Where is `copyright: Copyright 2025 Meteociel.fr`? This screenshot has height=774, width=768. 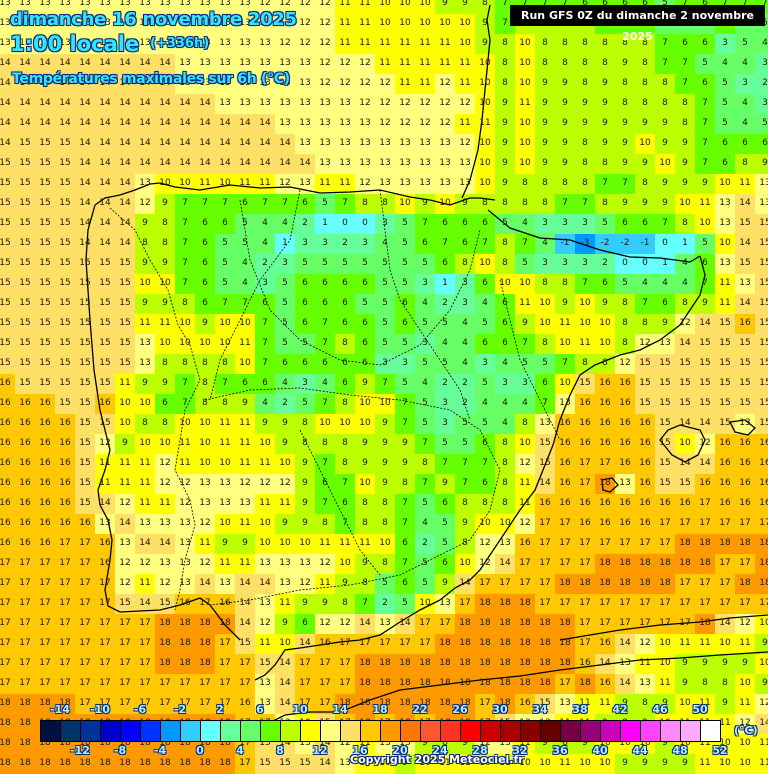 copyright: Copyright 2025 Meteociel.fr is located at coordinates (437, 759).